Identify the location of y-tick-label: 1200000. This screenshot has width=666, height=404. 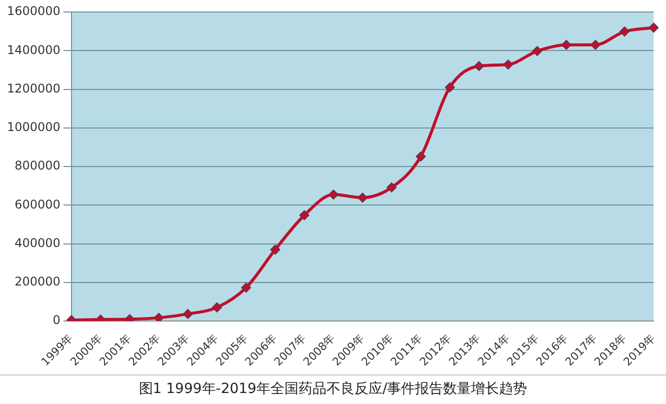
(33, 88).